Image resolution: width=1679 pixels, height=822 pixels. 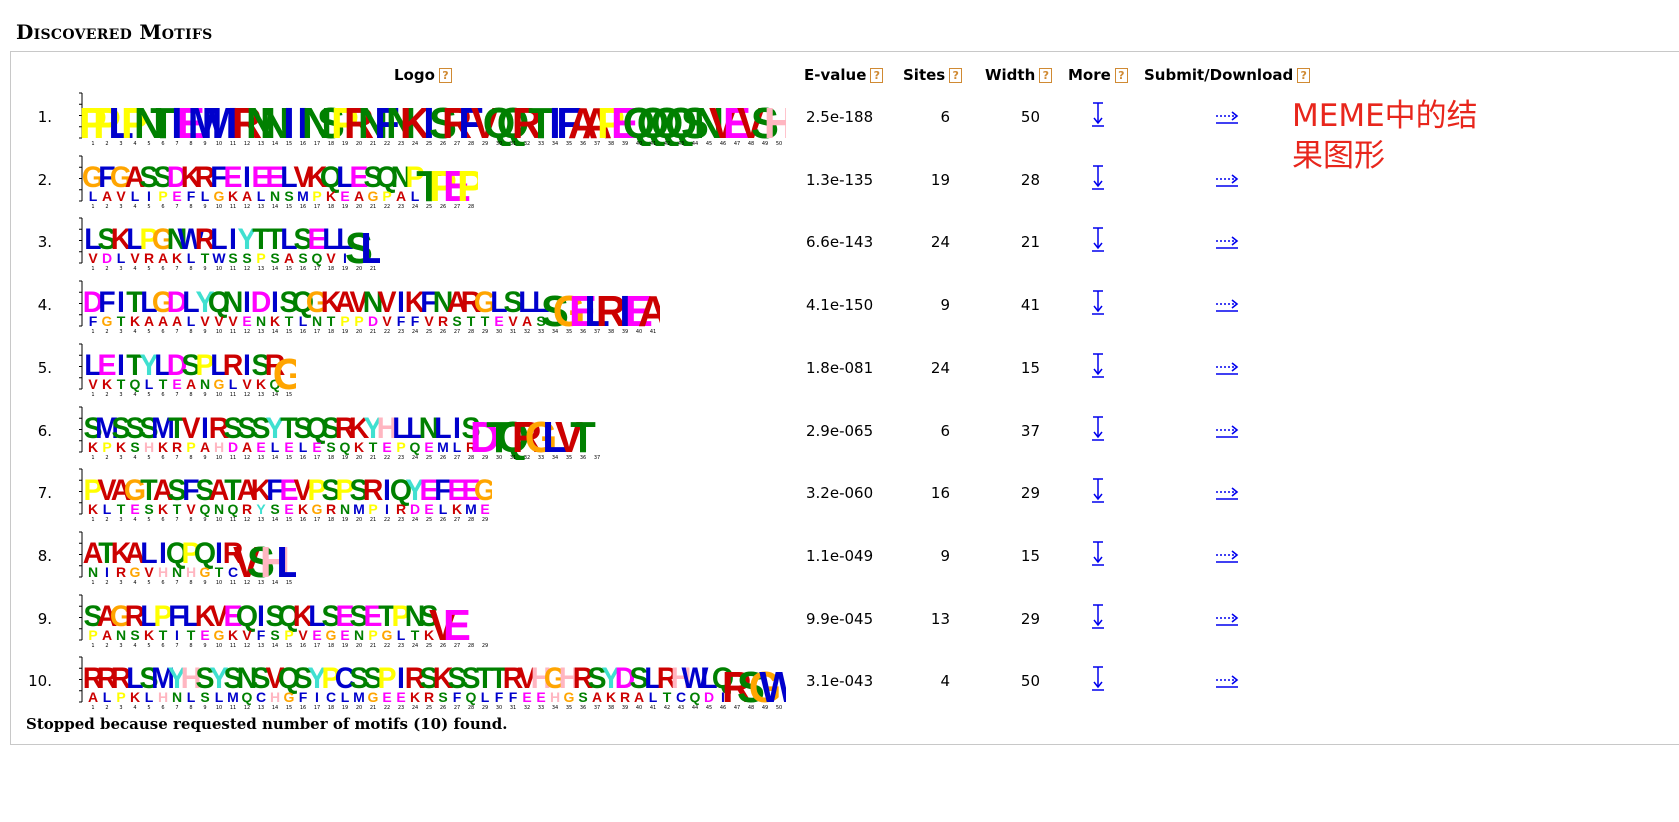 What do you see at coordinates (415, 143) in the screenshot?
I see `logo-position-number: 24` at bounding box center [415, 143].